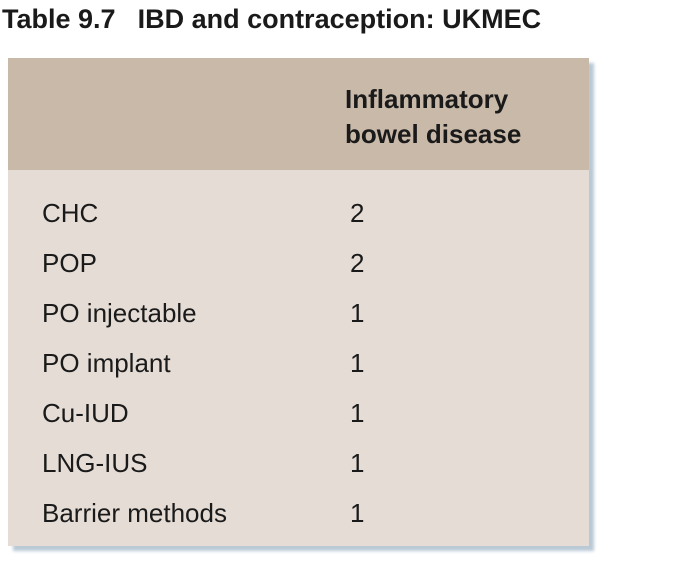 This screenshot has height=568, width=684. Describe the element at coordinates (298, 373) in the screenshot. I see `table-row: PO implant 1` at that location.